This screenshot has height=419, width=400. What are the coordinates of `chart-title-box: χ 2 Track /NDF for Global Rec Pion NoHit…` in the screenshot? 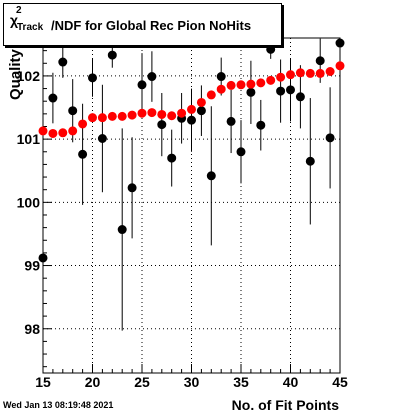 It's located at (142, 24).